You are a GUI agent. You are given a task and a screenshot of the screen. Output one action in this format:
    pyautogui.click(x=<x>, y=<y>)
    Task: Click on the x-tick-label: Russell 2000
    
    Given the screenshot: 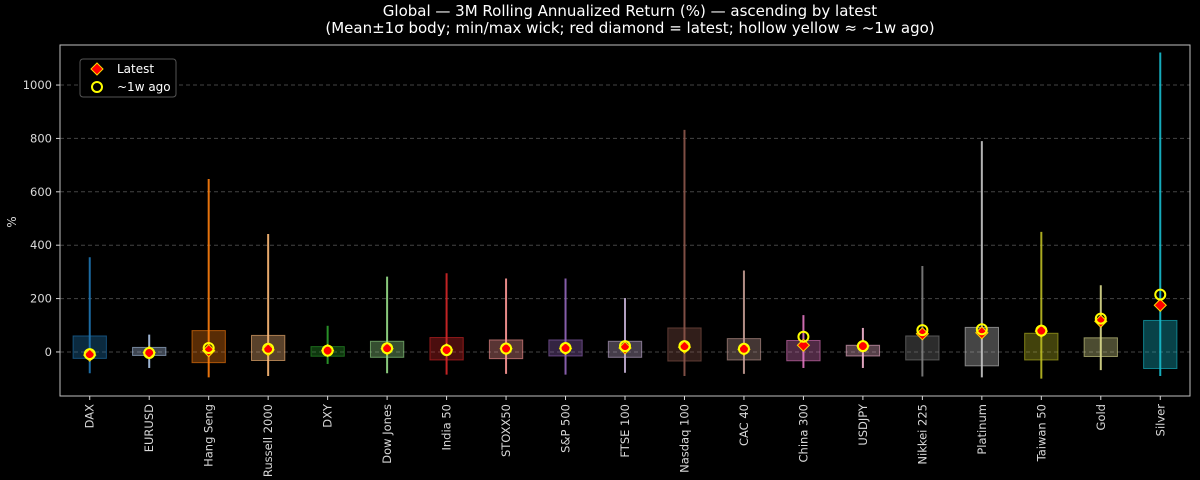 What is the action you would take?
    pyautogui.click(x=268, y=440)
    